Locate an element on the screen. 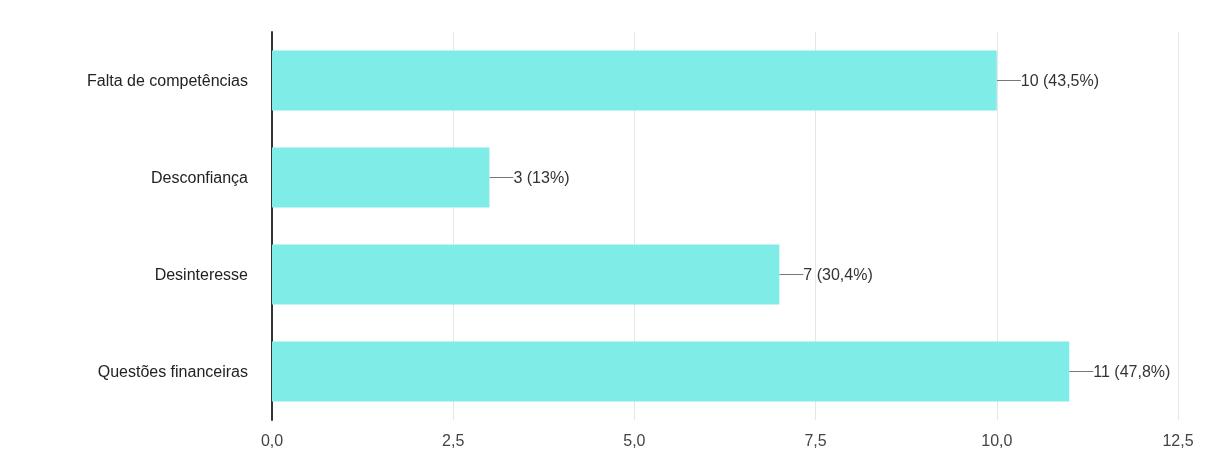 Image resolution: width=1216 pixels, height=466 pixels. x-tick-label: 5,0 is located at coordinates (634, 440).